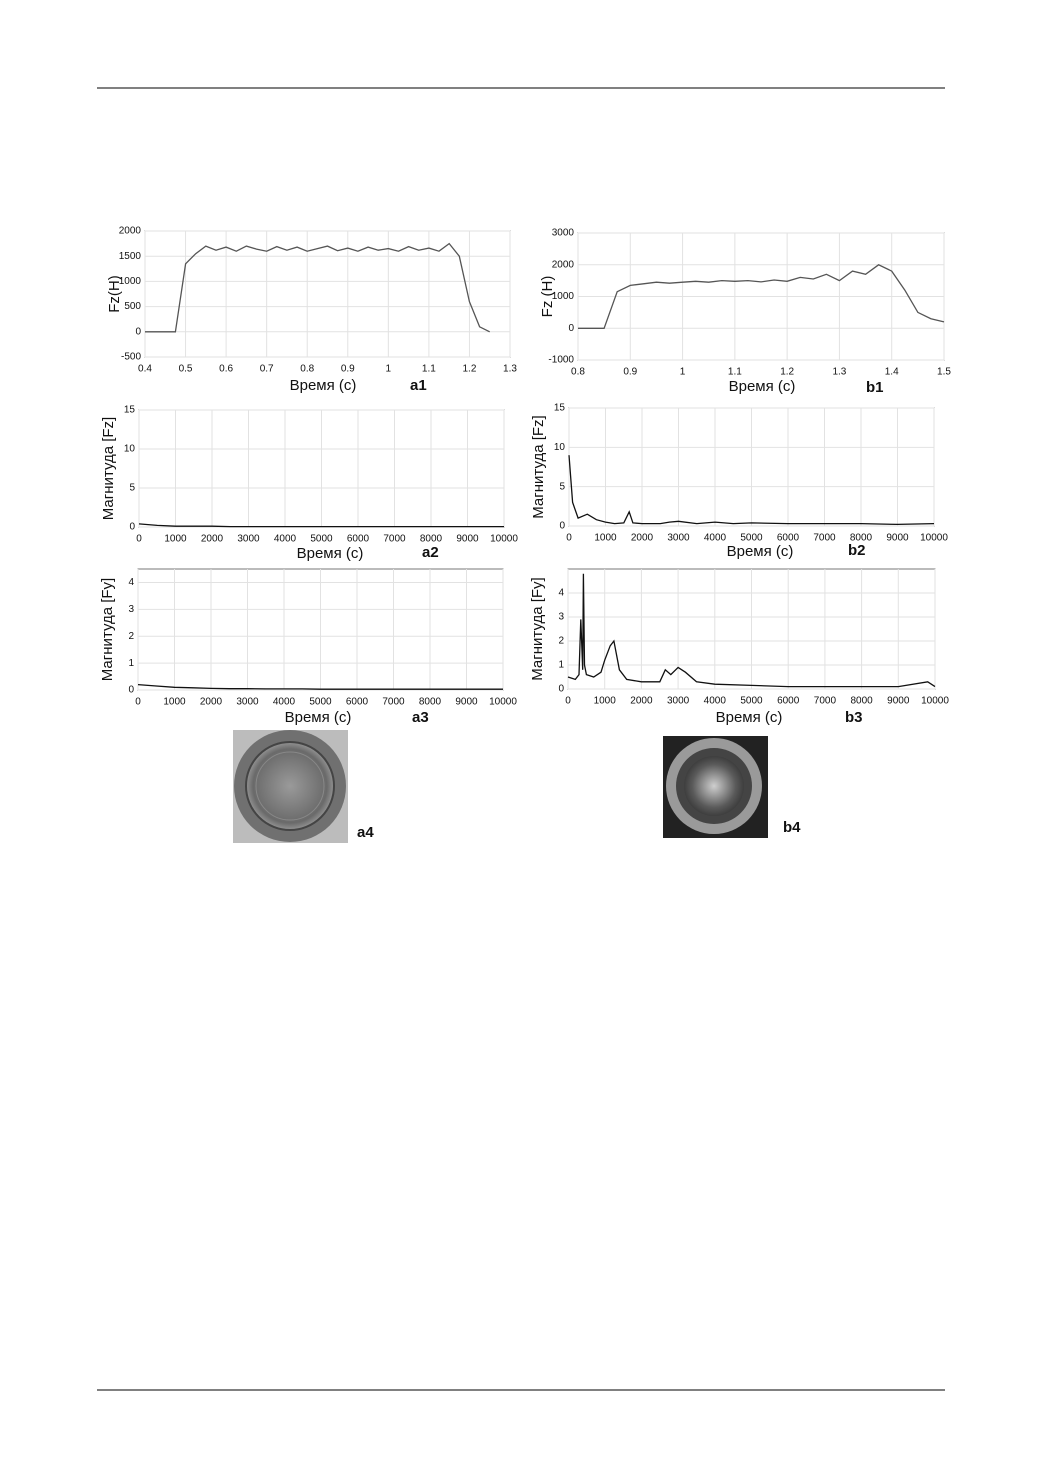 The width and height of the screenshot is (1040, 1478). Describe the element at coordinates (290, 786) in the screenshot. I see `photo-a4` at that location.